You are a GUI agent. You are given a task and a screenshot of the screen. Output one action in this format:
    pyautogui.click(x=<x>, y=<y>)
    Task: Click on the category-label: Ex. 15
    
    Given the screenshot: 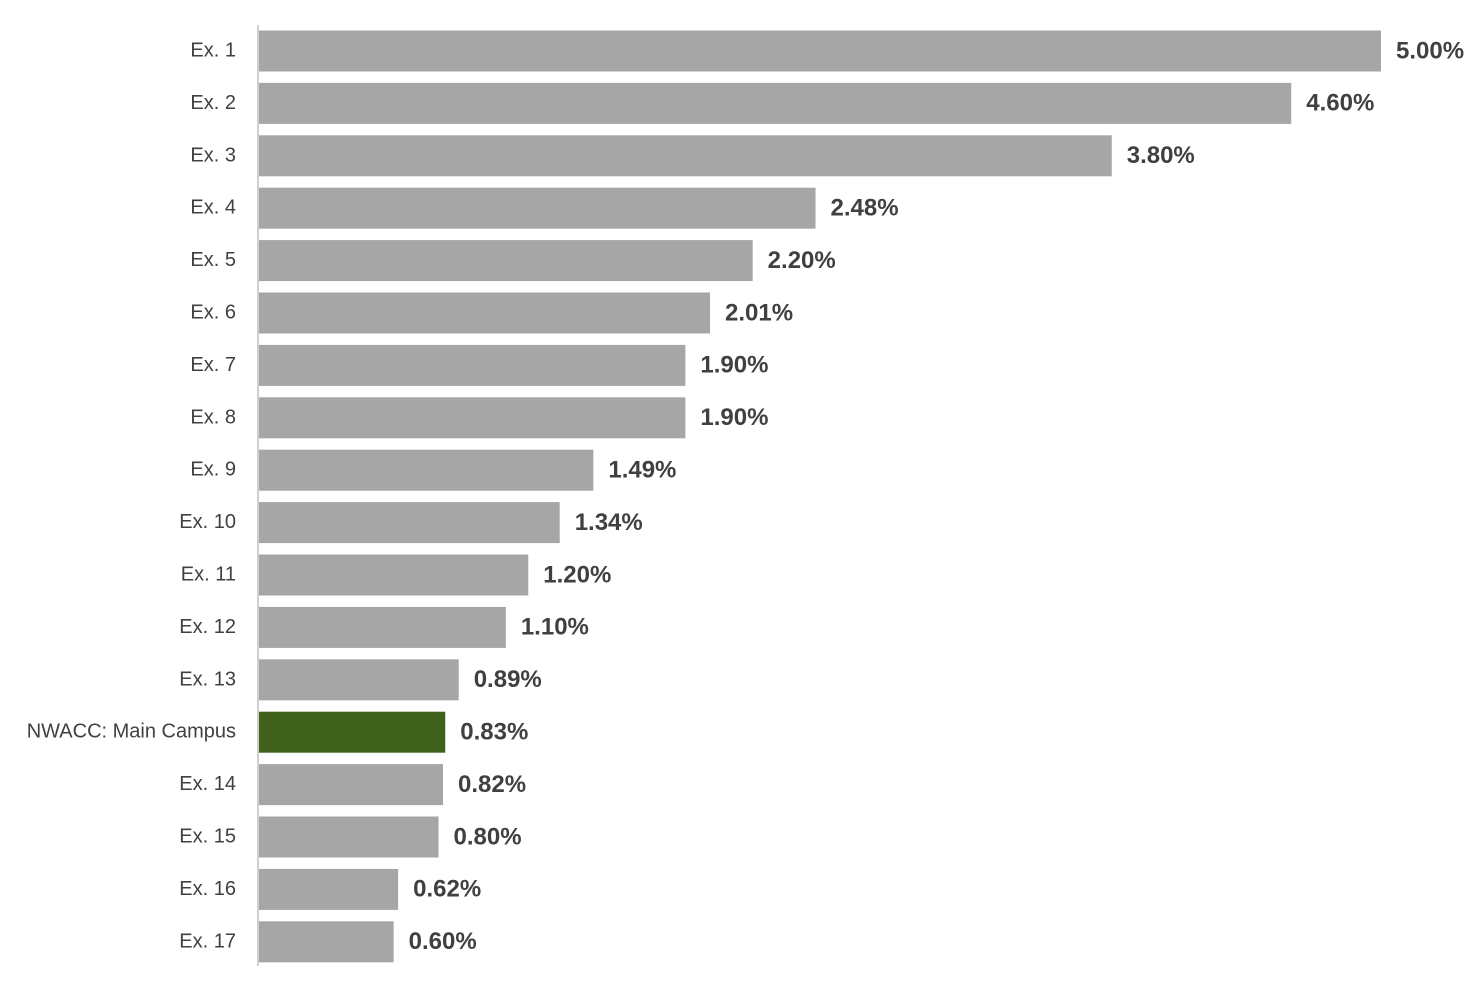 What is the action you would take?
    pyautogui.click(x=207, y=836)
    